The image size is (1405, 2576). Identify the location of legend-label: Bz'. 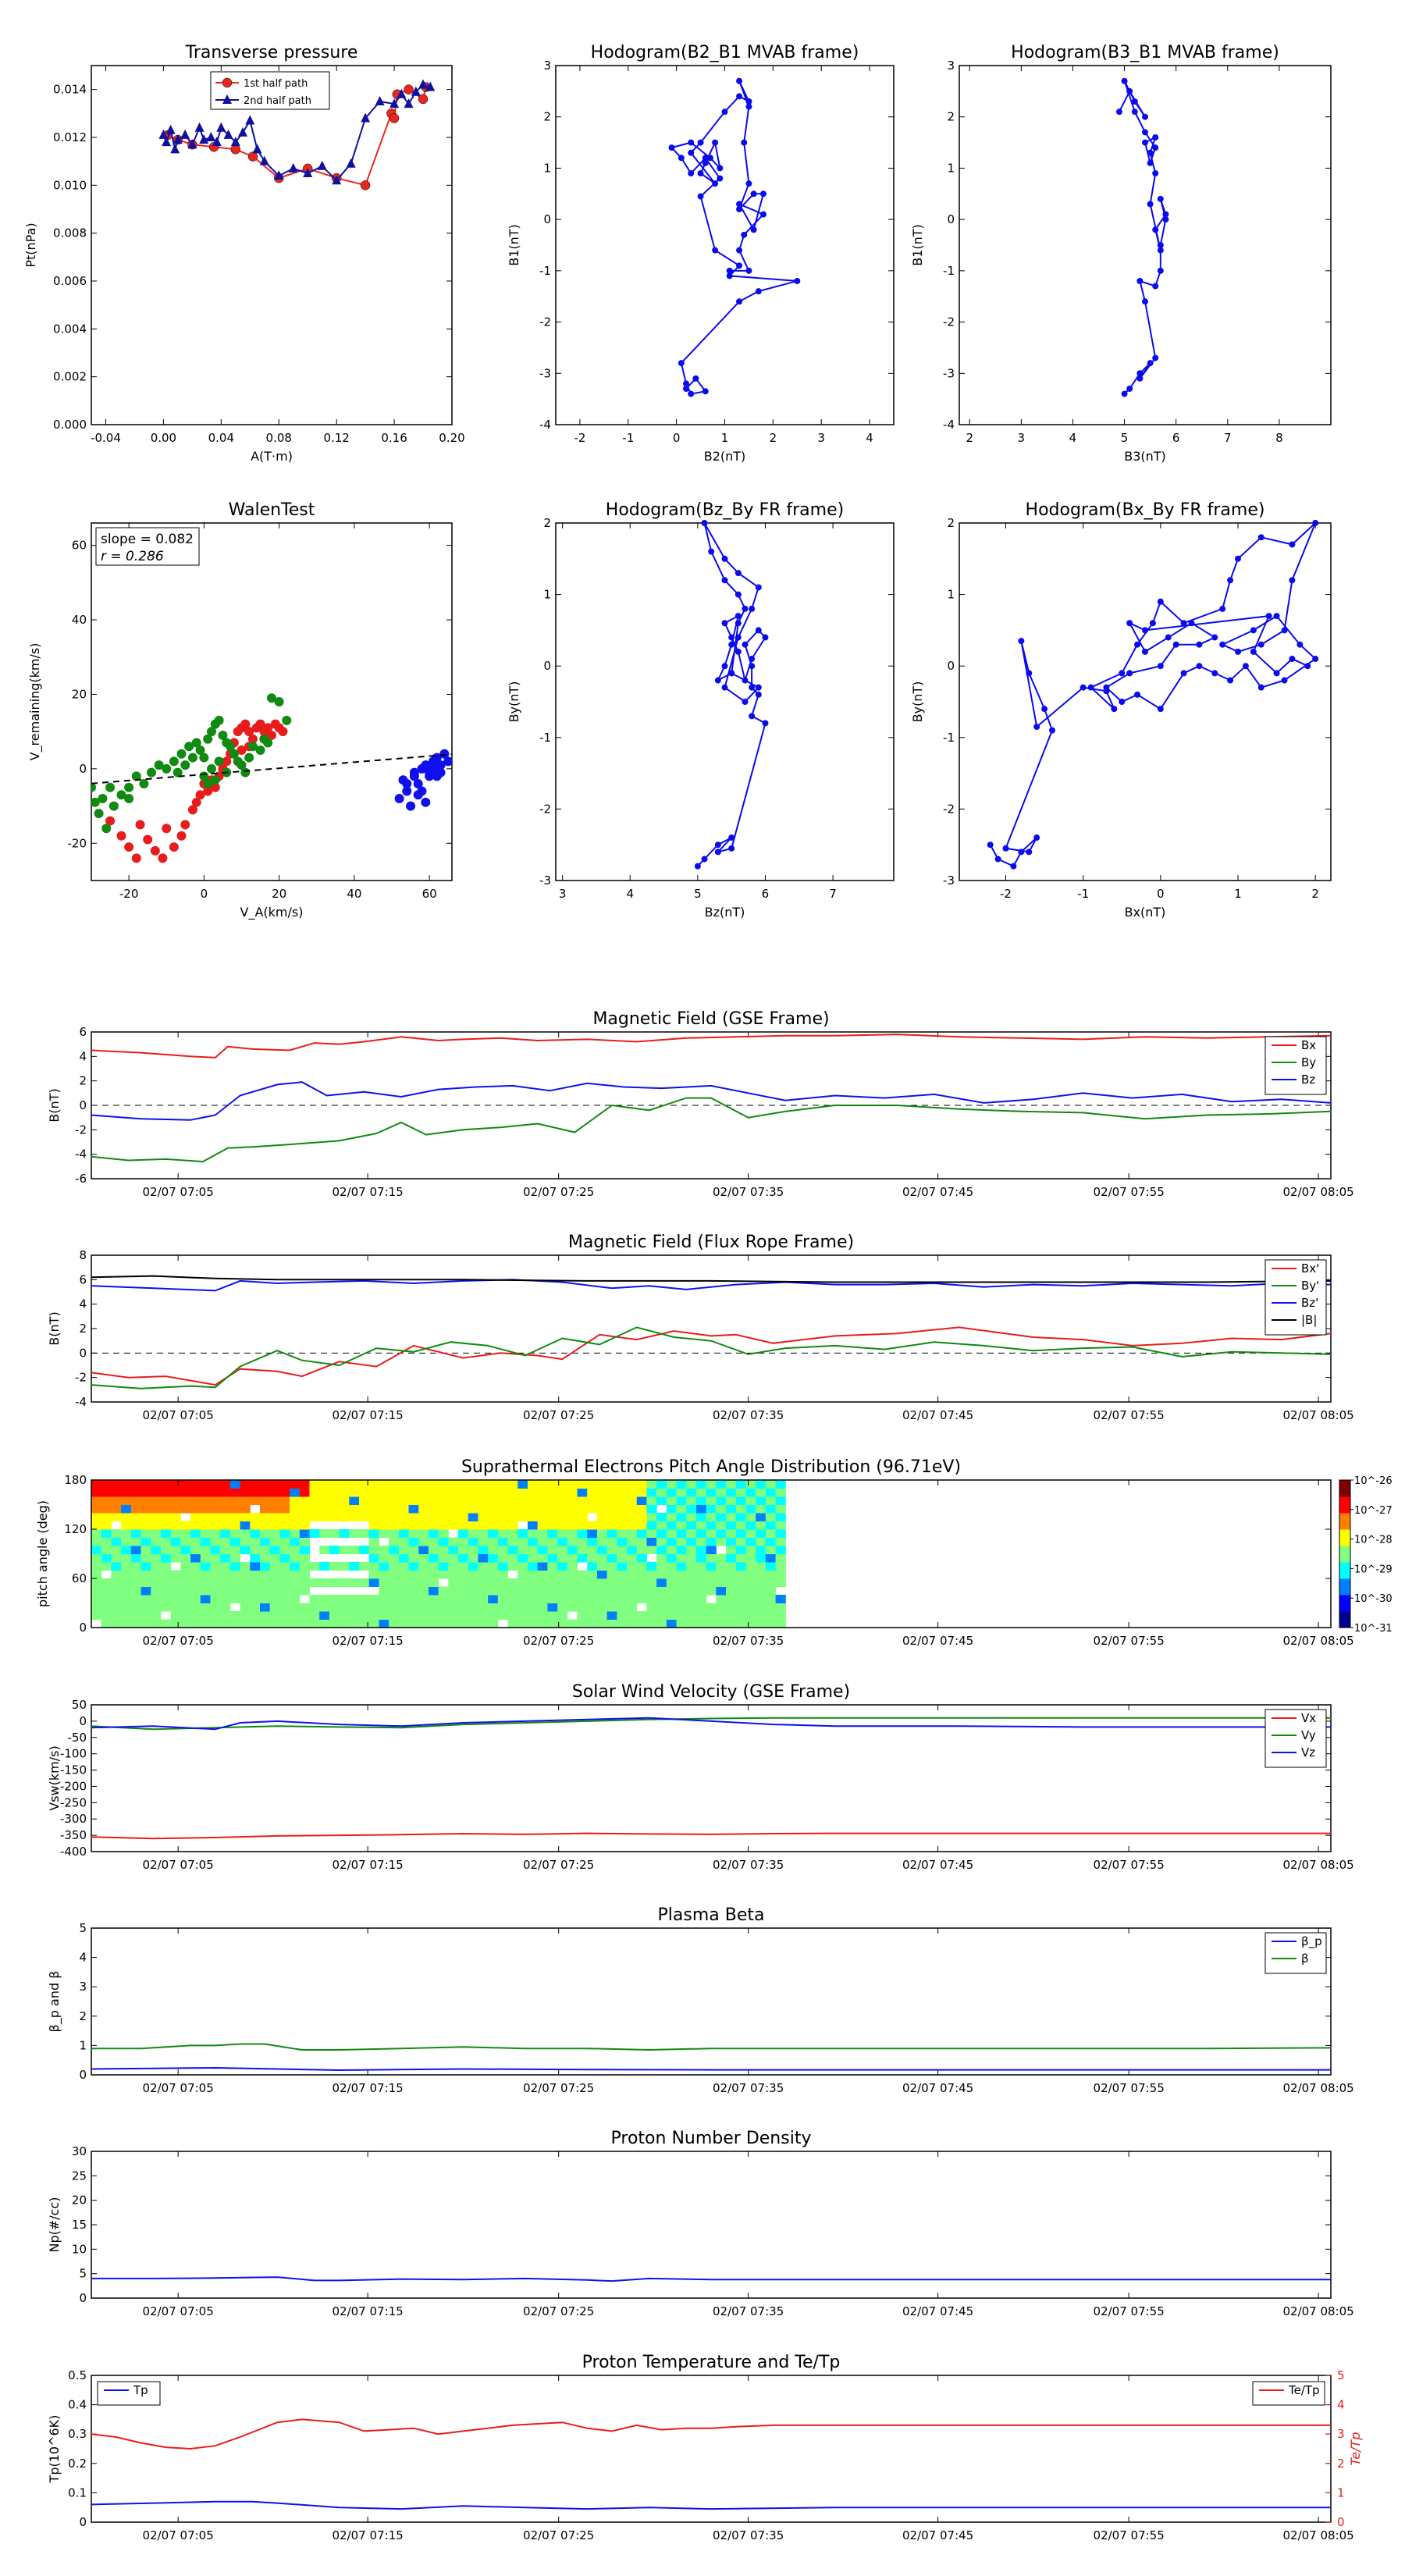
(1309, 1303).